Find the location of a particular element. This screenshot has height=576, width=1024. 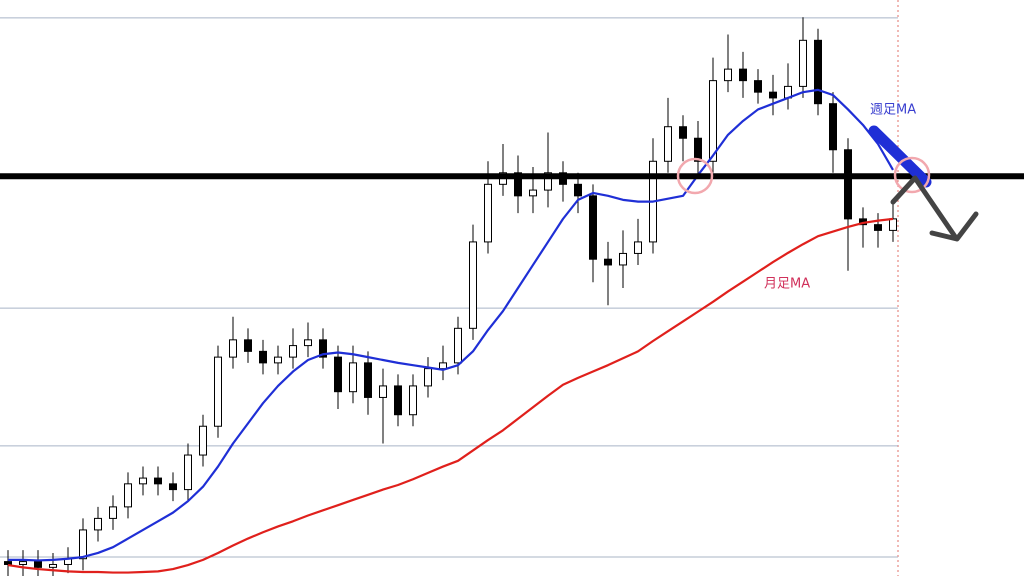

weekly-ma-label: 週足MA is located at coordinates (893, 110).